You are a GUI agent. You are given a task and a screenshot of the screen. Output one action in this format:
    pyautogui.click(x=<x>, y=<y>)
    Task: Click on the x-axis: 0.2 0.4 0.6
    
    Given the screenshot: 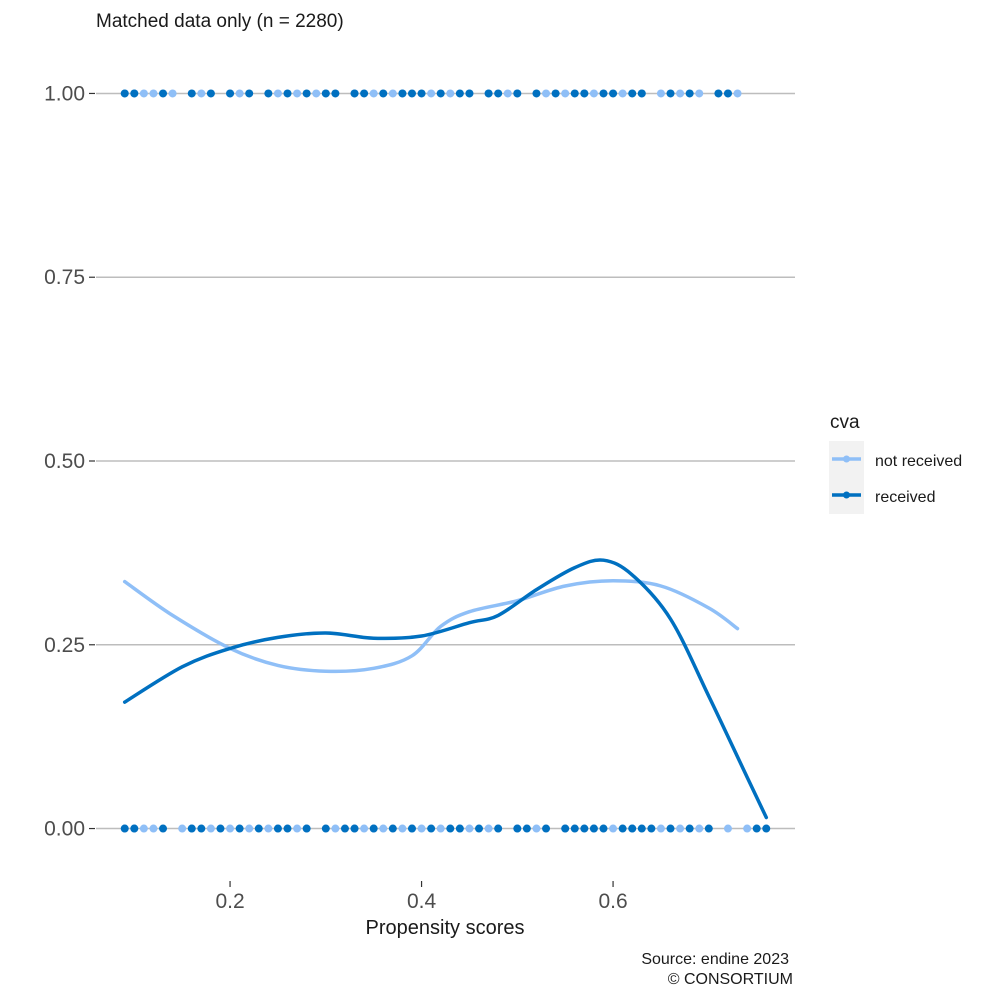 What is the action you would take?
    pyautogui.click(x=421, y=897)
    